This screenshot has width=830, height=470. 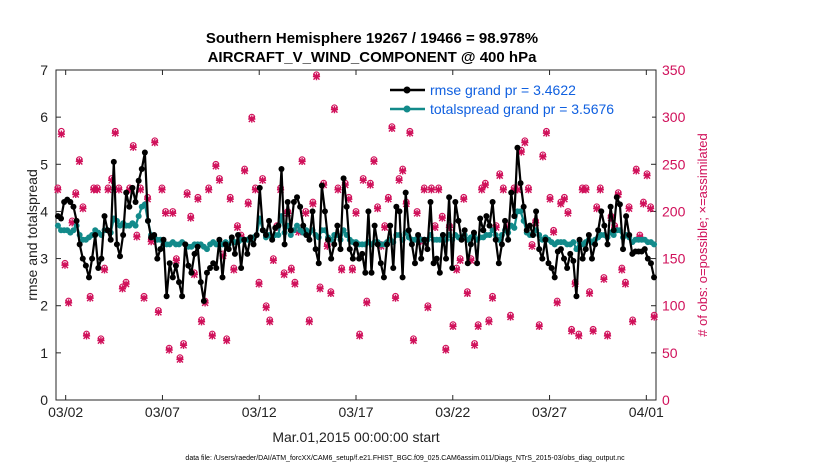 What do you see at coordinates (44, 259) in the screenshot?
I see `y-tick-label: 3` at bounding box center [44, 259].